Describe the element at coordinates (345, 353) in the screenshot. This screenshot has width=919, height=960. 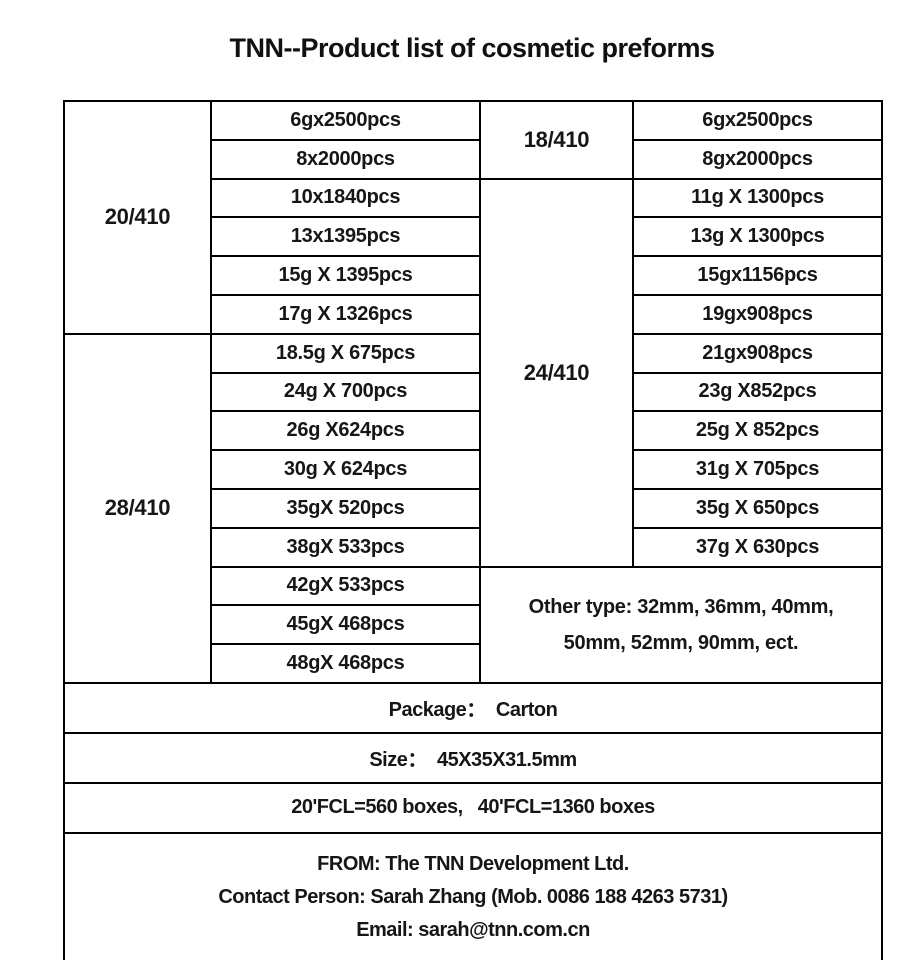
I see `pack-spec-cell: 18.5g X 675pcs` at that location.